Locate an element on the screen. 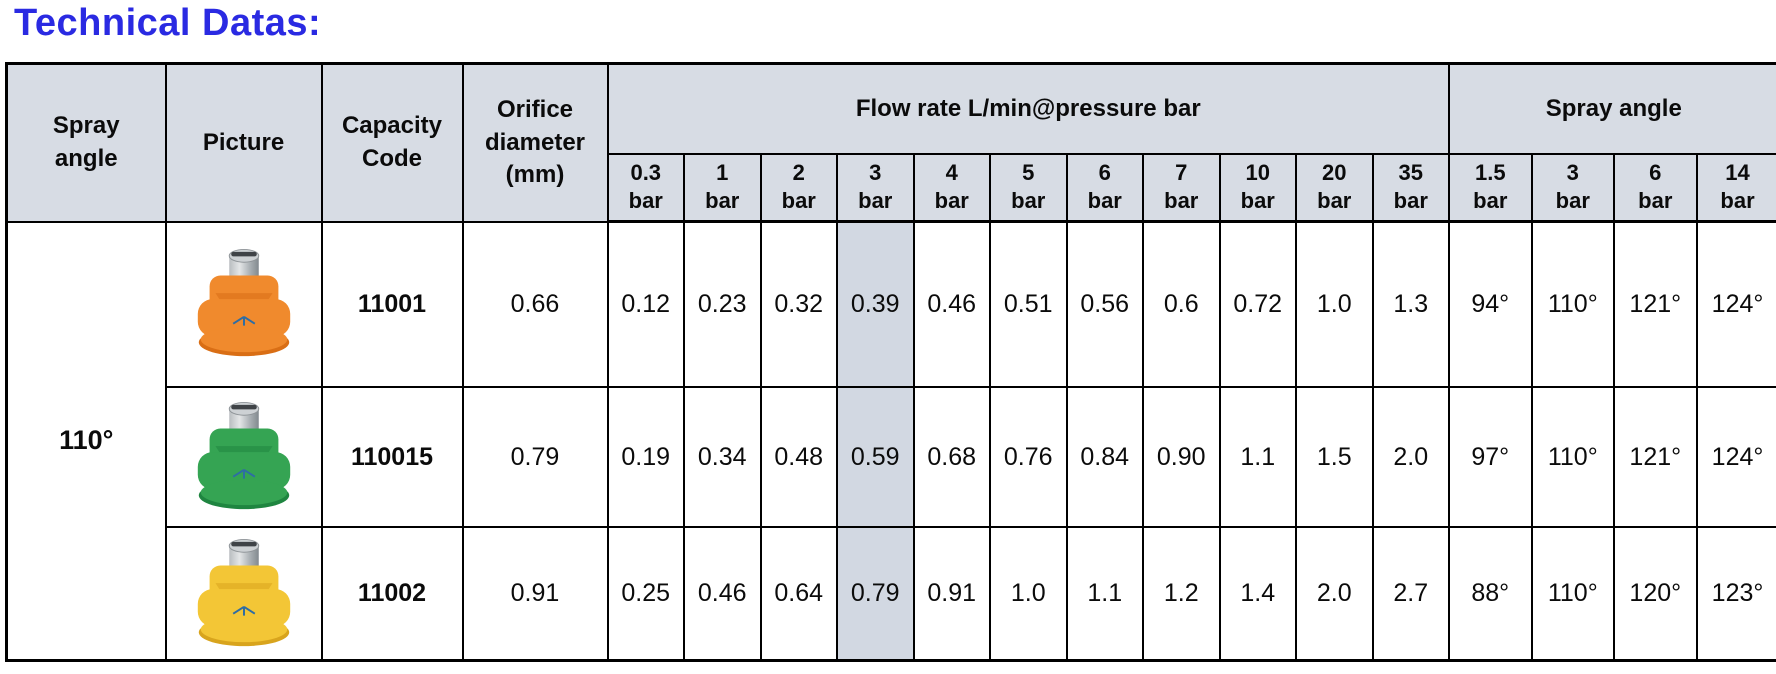 This screenshot has height=674, width=1776. header-spray-angle: Spray angle is located at coordinates (86, 143).